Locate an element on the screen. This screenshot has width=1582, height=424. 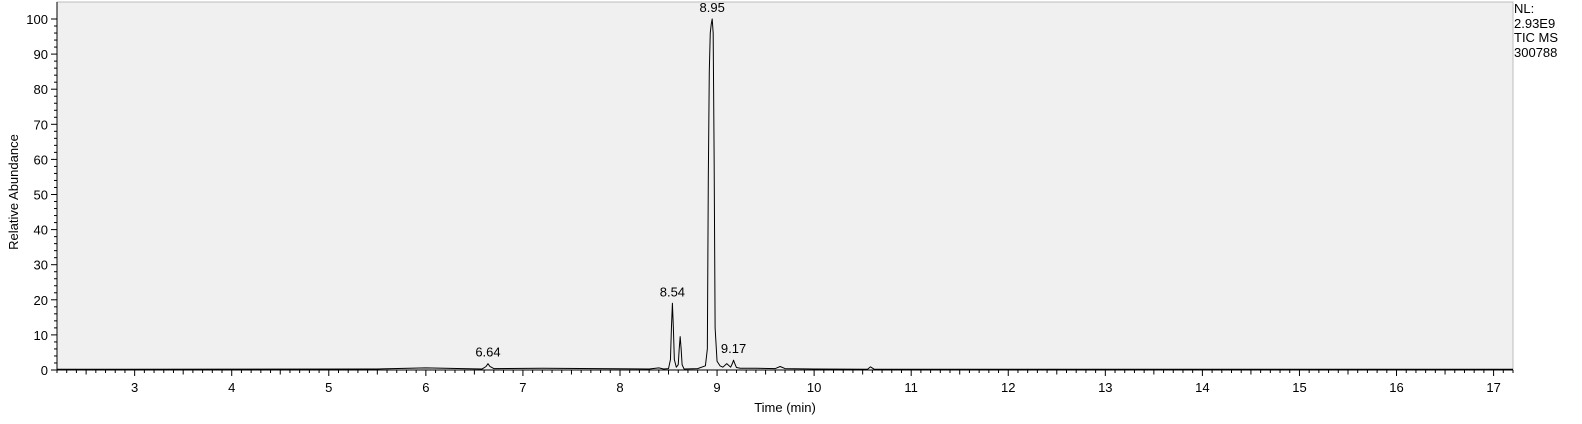
x-tick-label: 10 is located at coordinates (814, 387).